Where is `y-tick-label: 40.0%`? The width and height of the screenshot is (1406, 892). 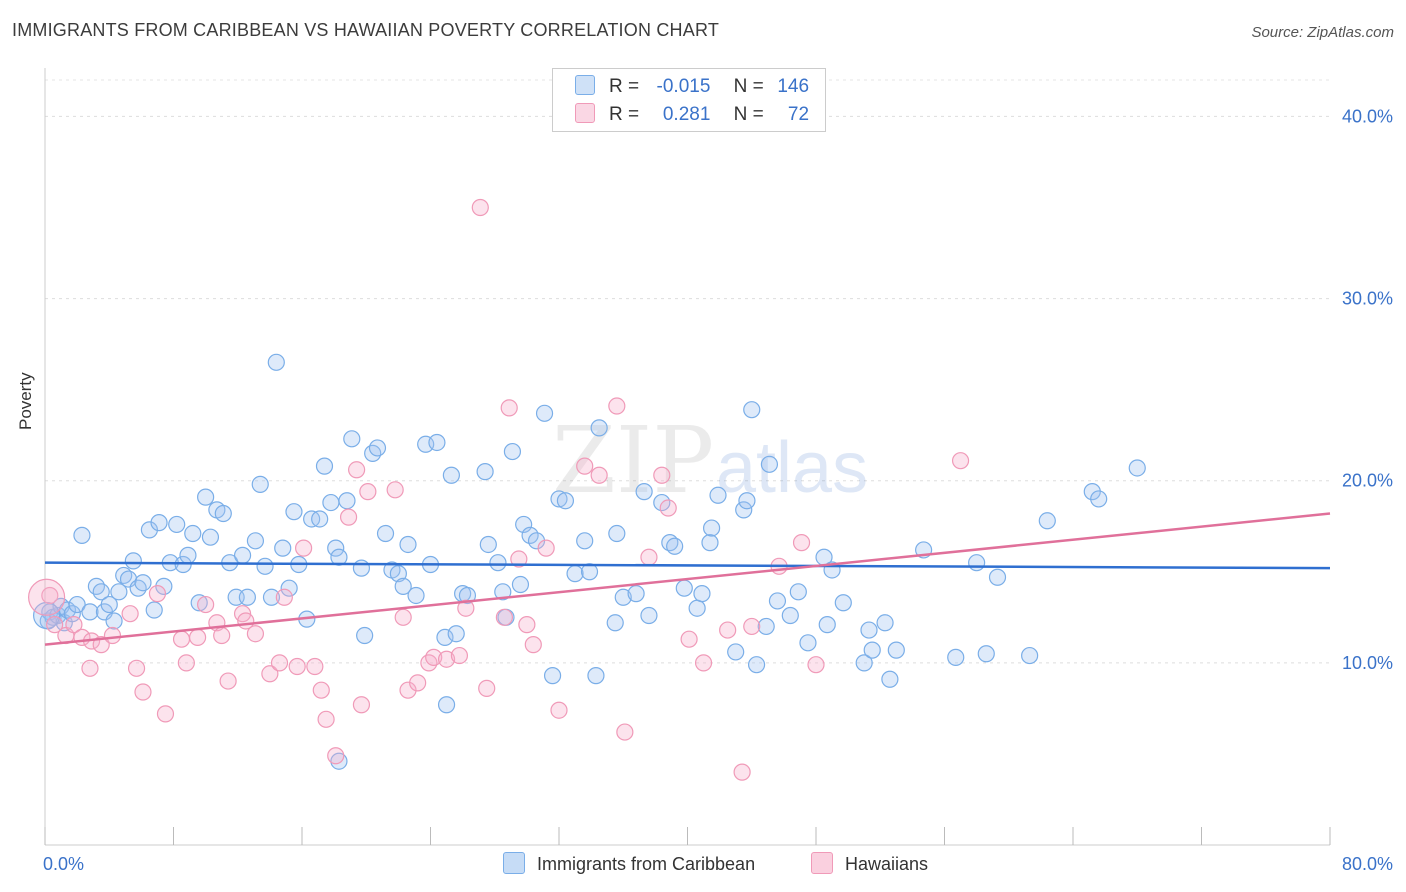
y-tick-label: 40.0% is located at coordinates (1367, 116).